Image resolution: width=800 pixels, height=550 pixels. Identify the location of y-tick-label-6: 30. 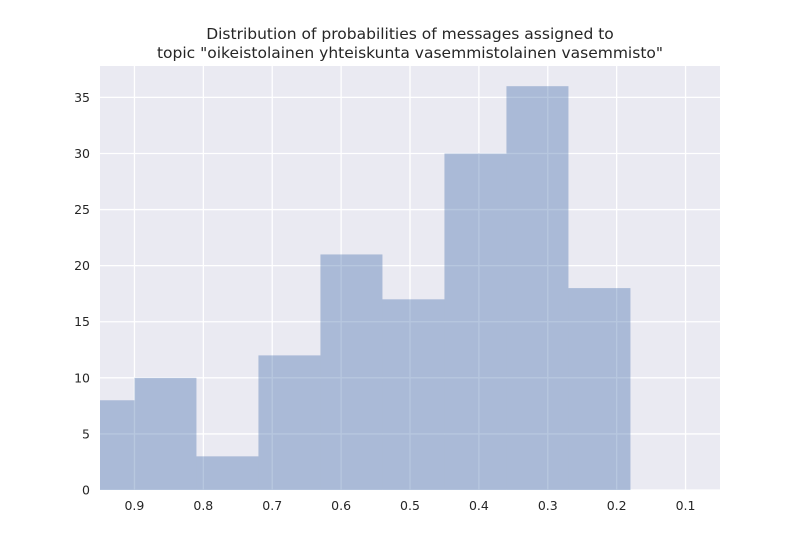
(82, 153).